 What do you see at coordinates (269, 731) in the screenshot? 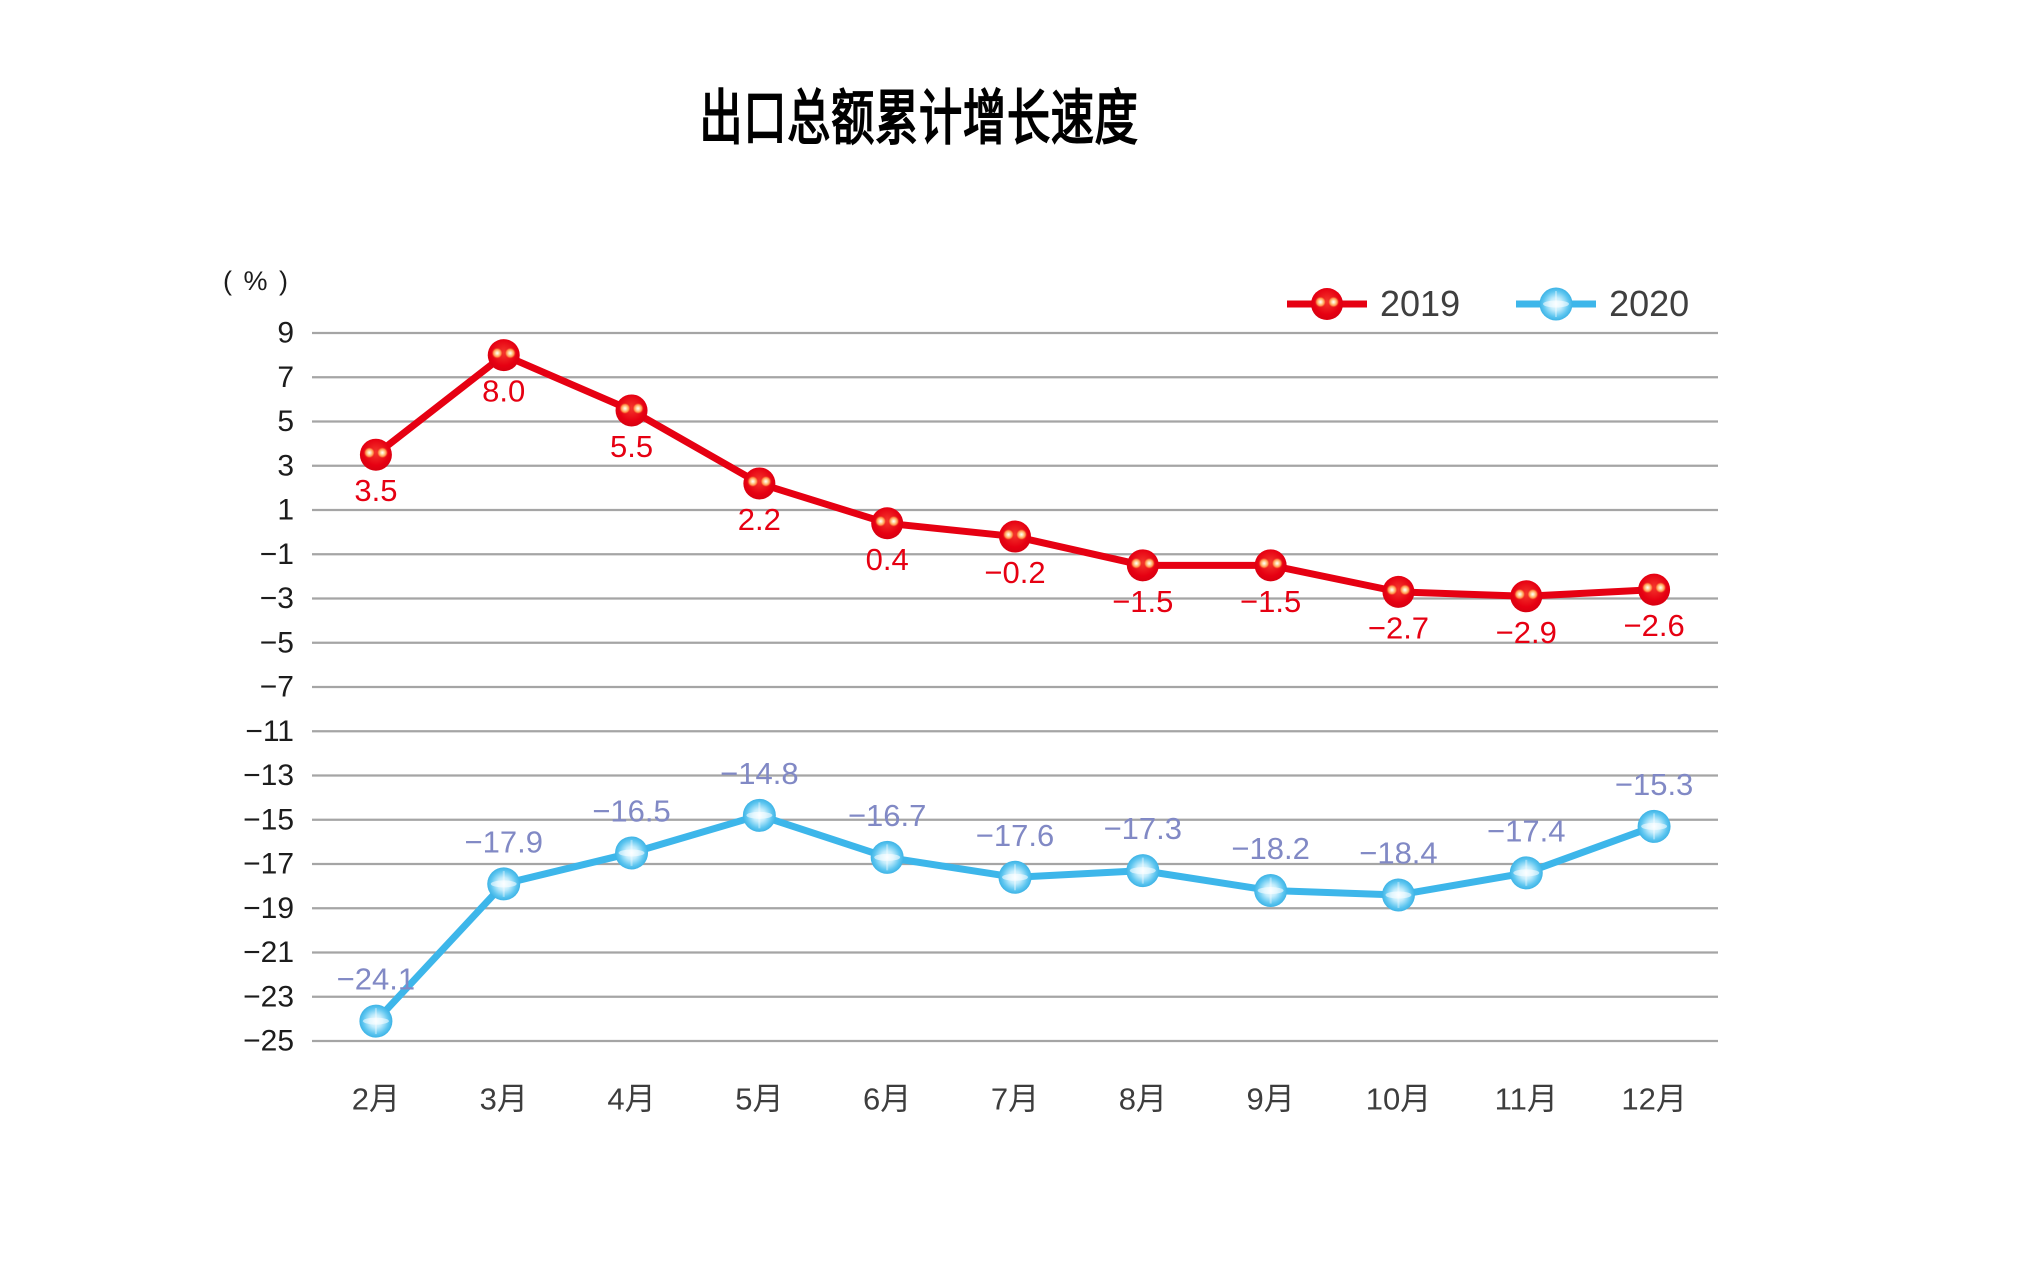
I see `y-tick-label: −11` at bounding box center [269, 731].